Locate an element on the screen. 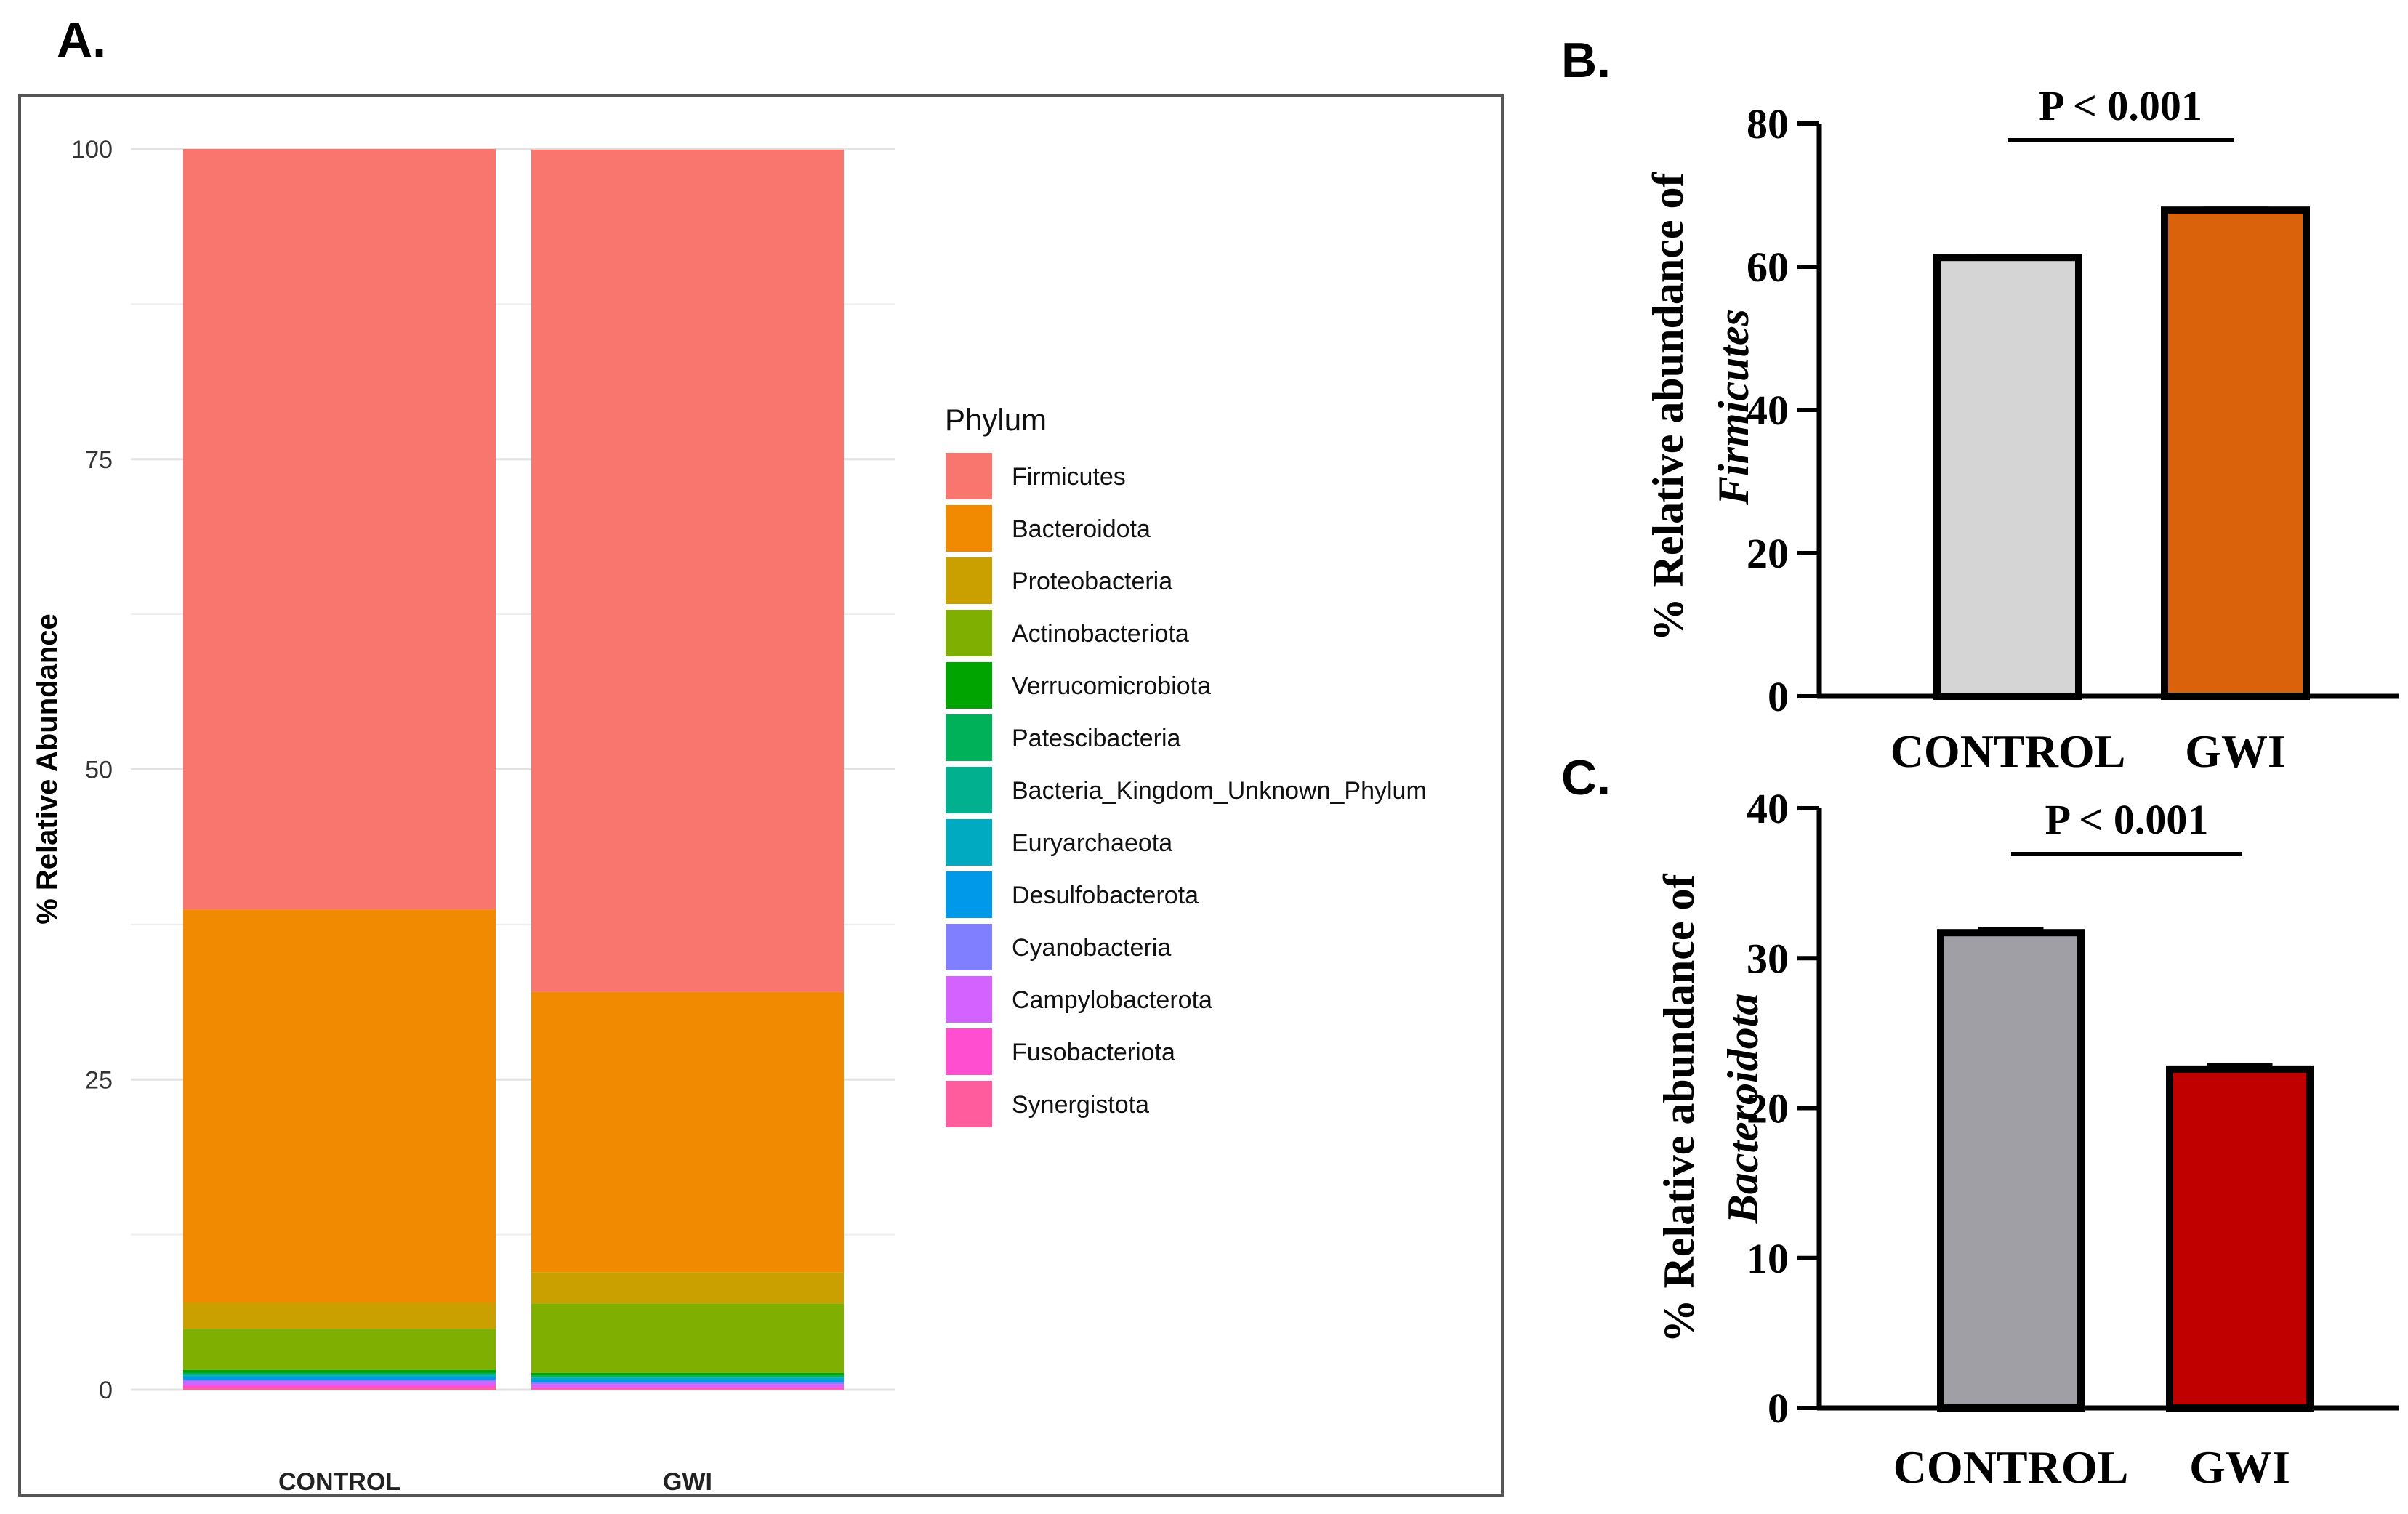  bar-segment-control-desulfobacterota is located at coordinates (339, 1378).